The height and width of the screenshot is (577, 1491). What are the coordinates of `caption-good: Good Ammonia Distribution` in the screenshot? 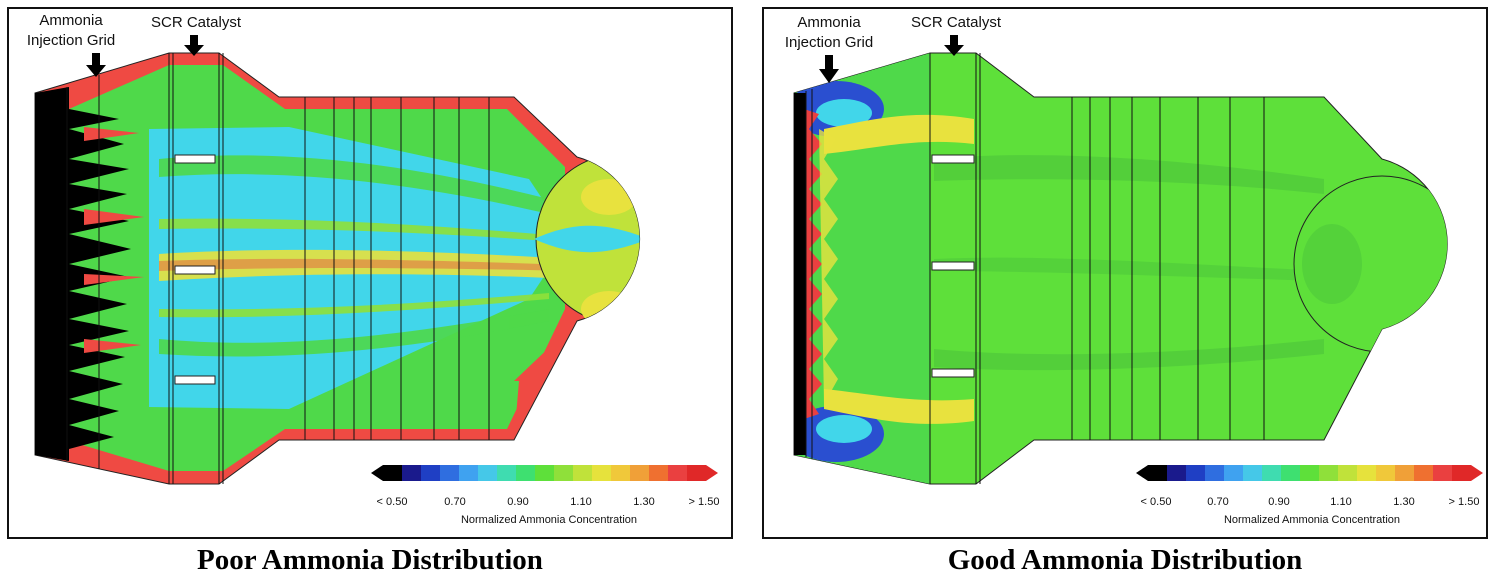 It's located at (1125, 560).